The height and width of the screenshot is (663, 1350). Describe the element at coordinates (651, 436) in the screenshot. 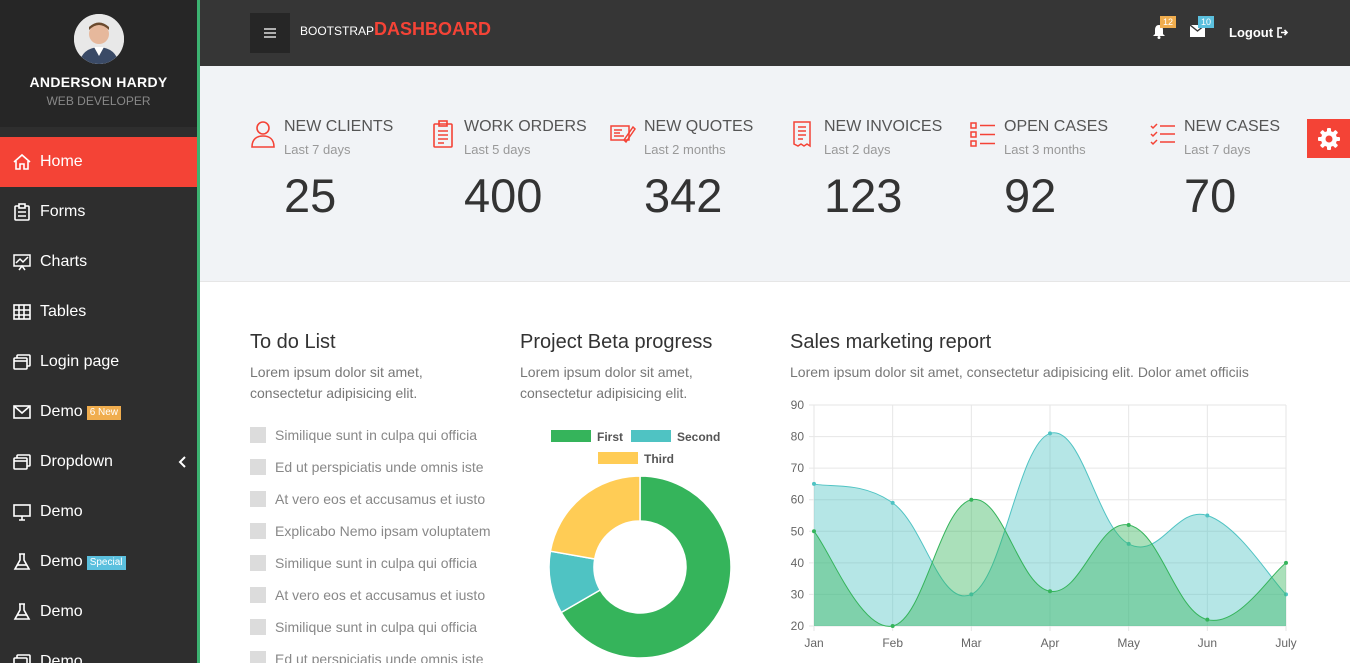

I see `legend-swatch-second` at that location.